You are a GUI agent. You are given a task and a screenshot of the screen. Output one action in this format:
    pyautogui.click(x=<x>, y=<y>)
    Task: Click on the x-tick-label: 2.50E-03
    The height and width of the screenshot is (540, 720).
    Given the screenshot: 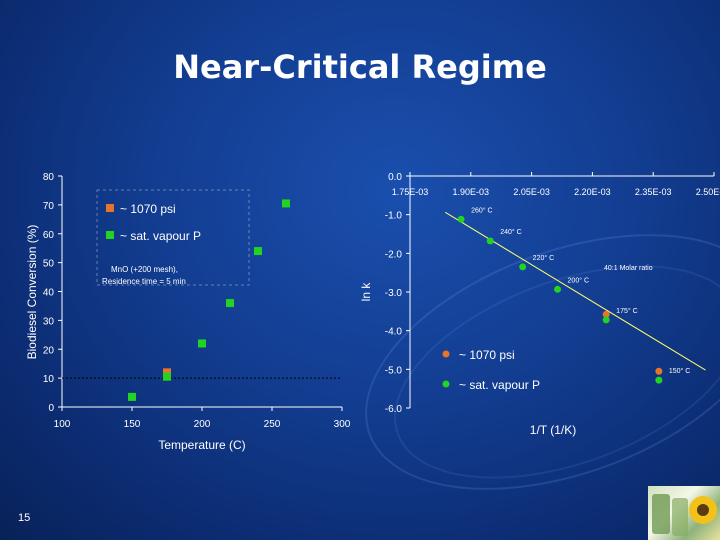 What is the action you would take?
    pyautogui.click(x=708, y=192)
    